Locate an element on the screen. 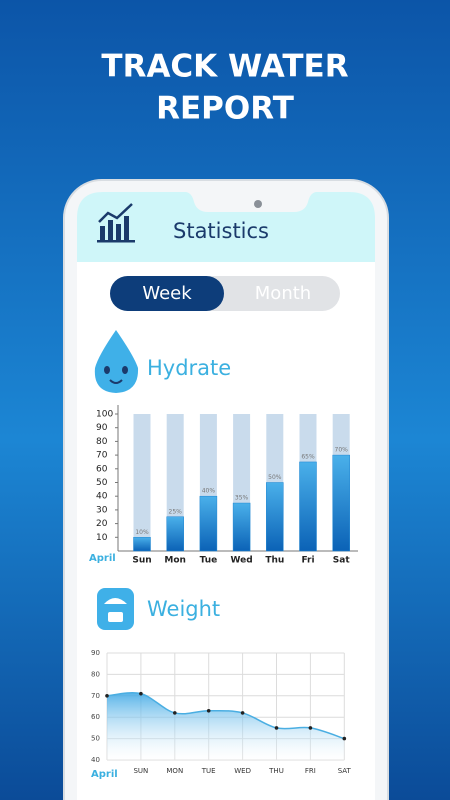 The image size is (450, 800). value-label: 35% is located at coordinates (242, 498).